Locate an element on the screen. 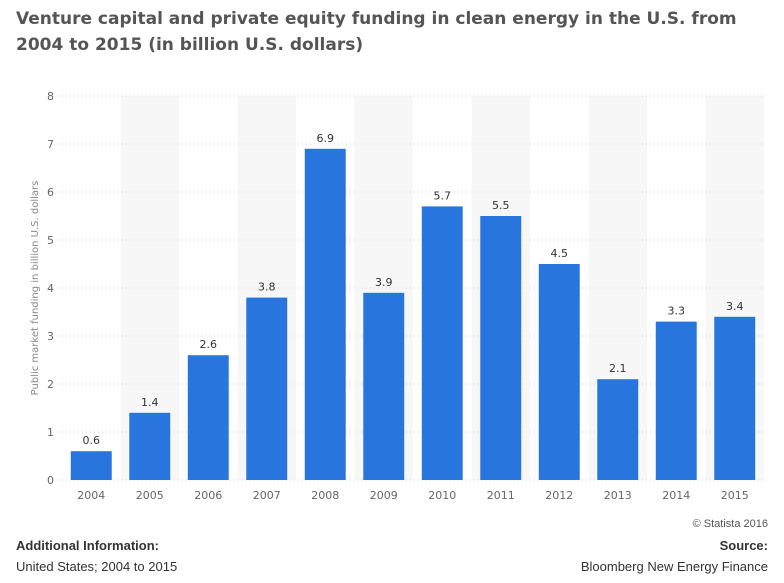  y-tick-label: 8 is located at coordinates (50, 96).